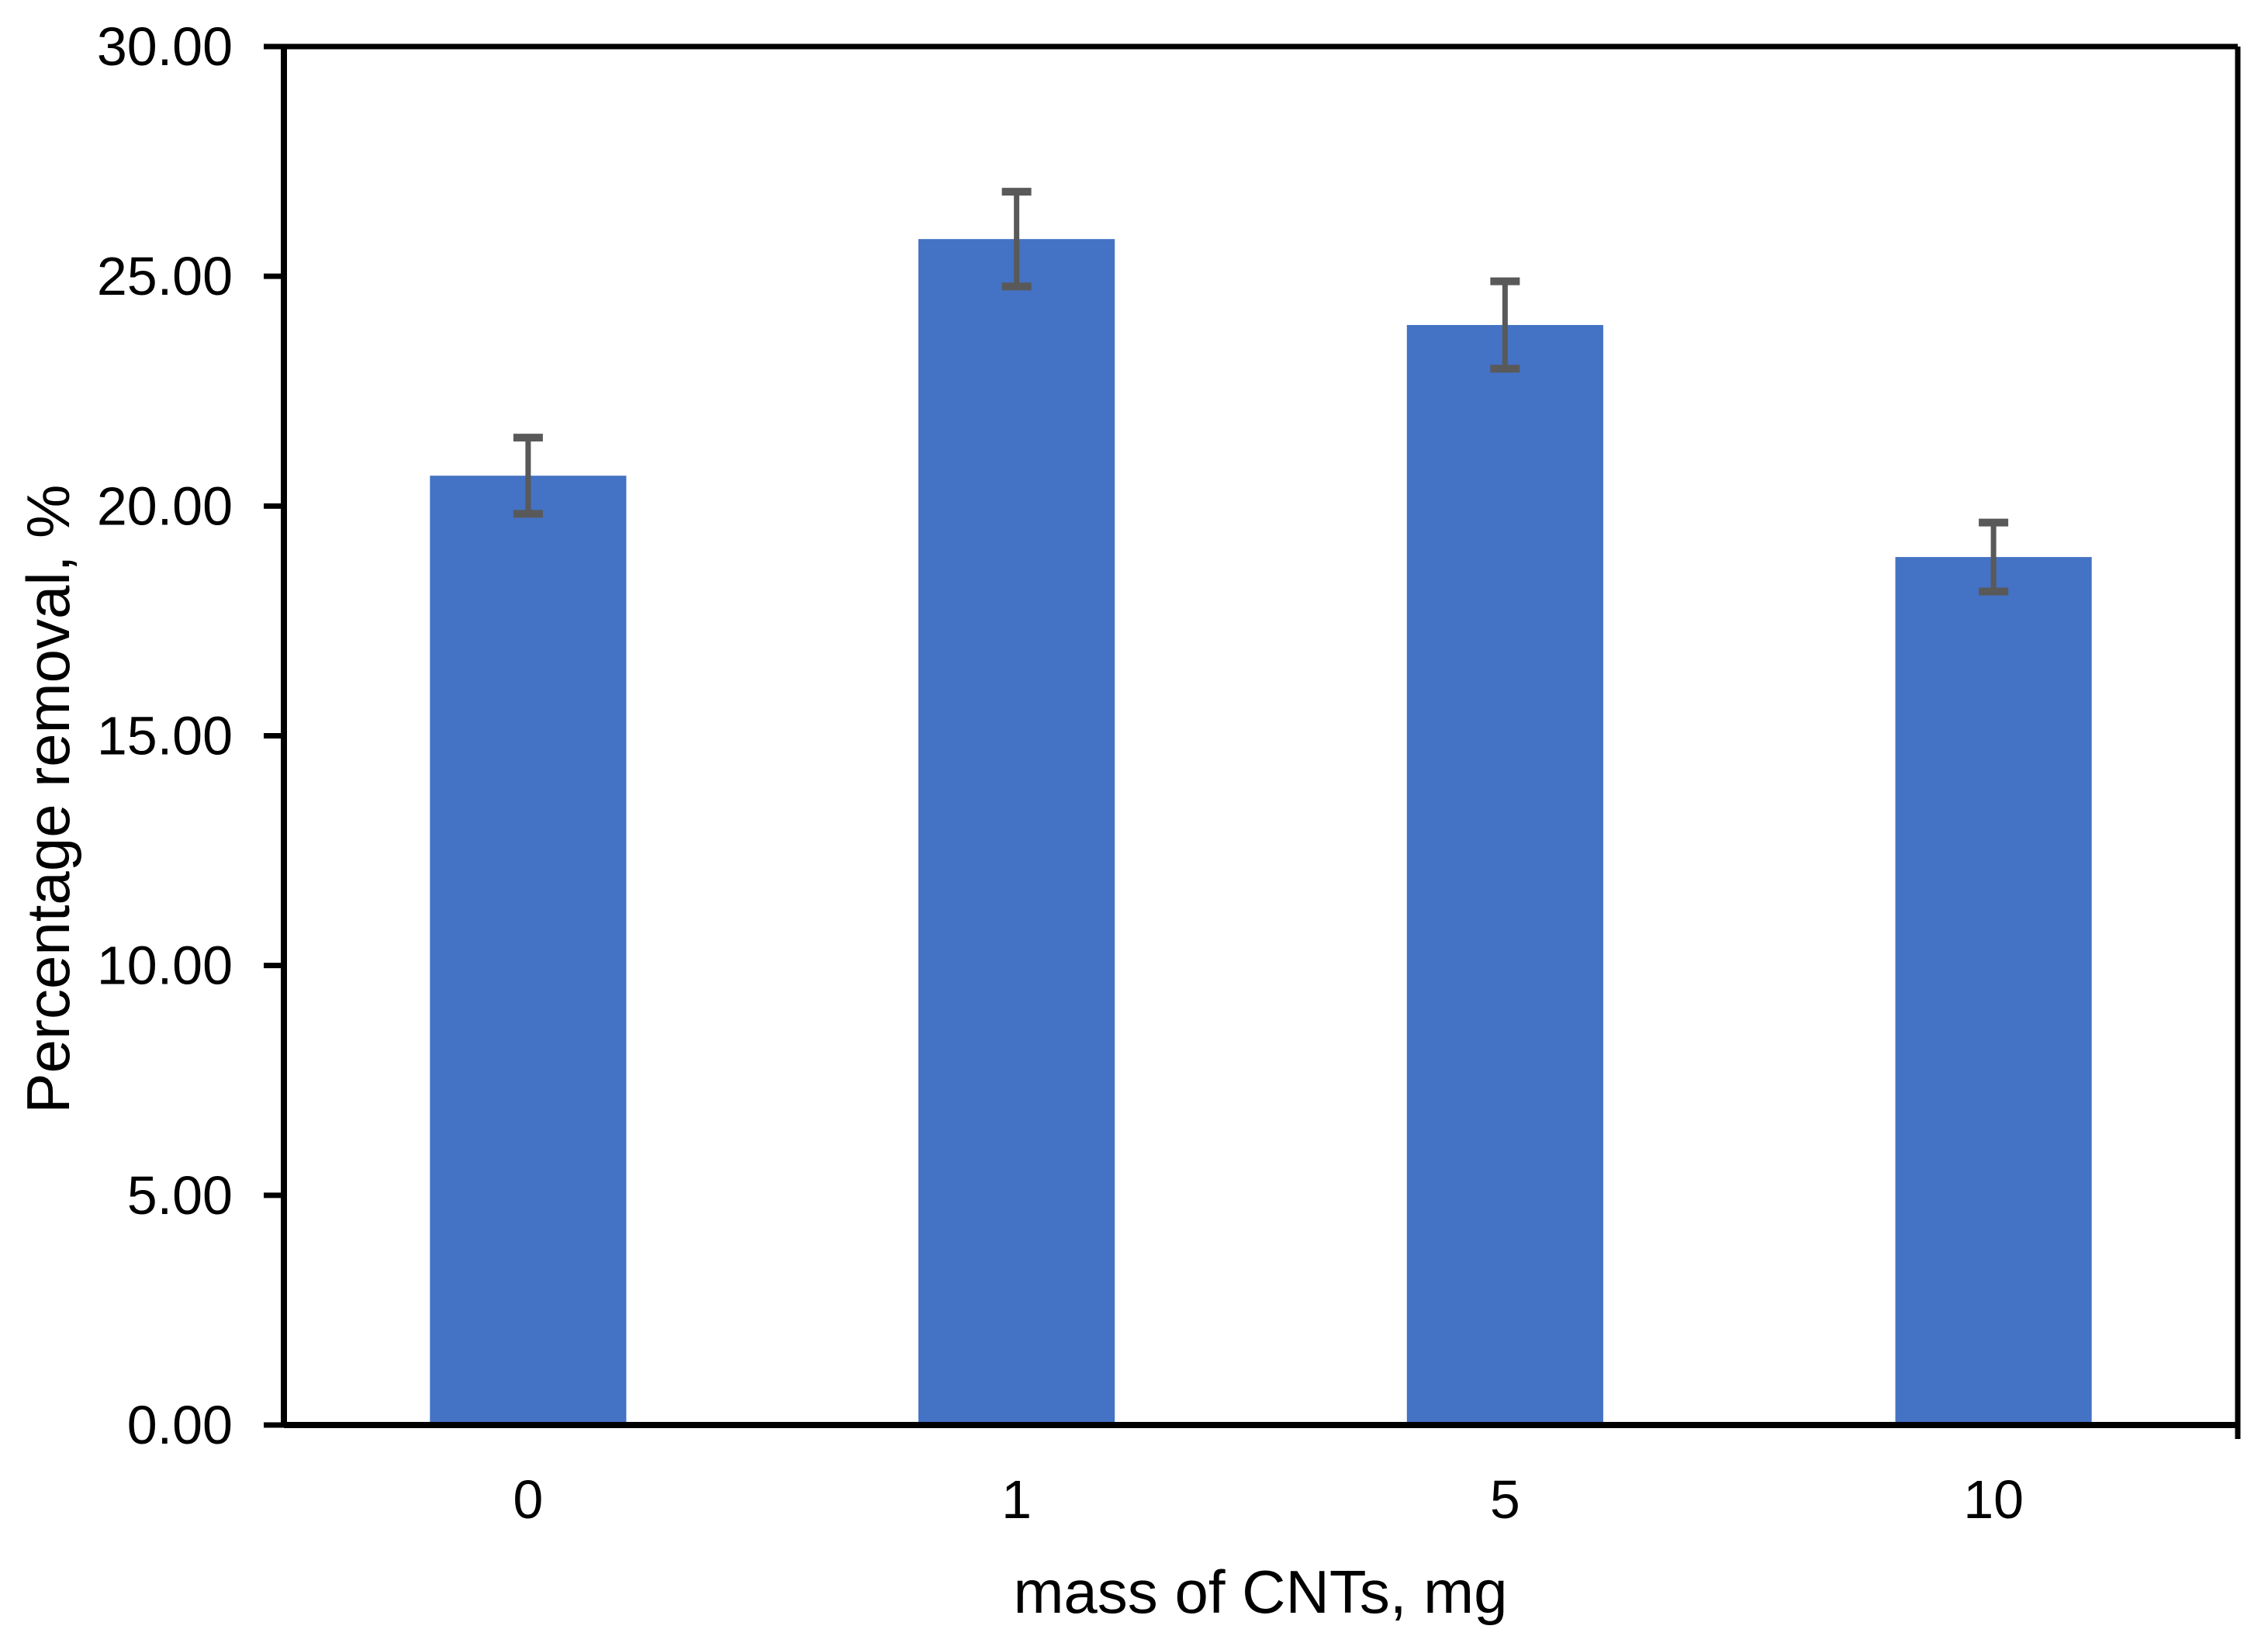  I want to click on x-tick-label: 5, so click(1505, 1499).